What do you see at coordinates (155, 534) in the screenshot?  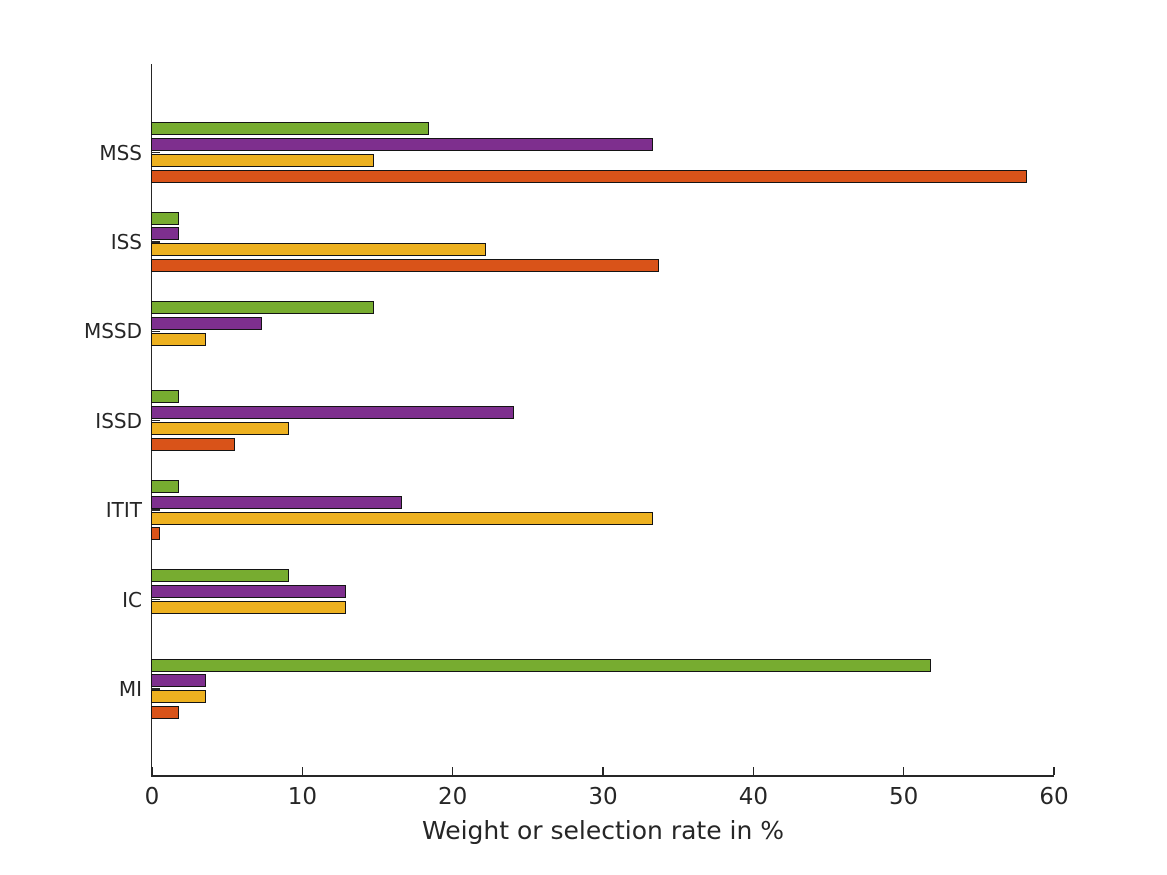 I see `bar-itit-orange` at bounding box center [155, 534].